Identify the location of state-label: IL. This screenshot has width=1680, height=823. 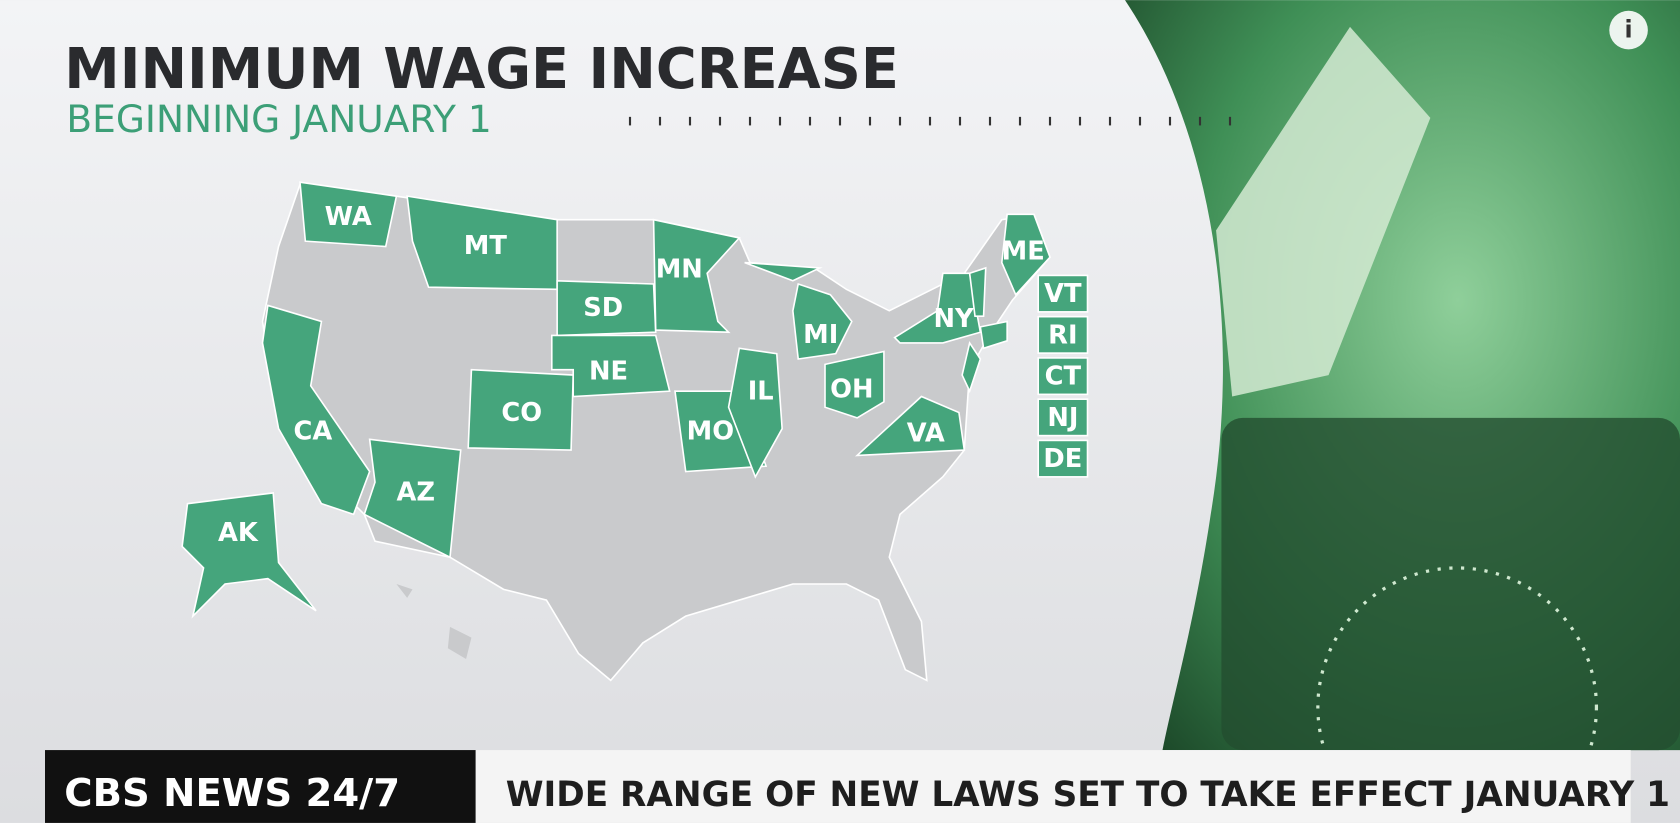
(761, 392).